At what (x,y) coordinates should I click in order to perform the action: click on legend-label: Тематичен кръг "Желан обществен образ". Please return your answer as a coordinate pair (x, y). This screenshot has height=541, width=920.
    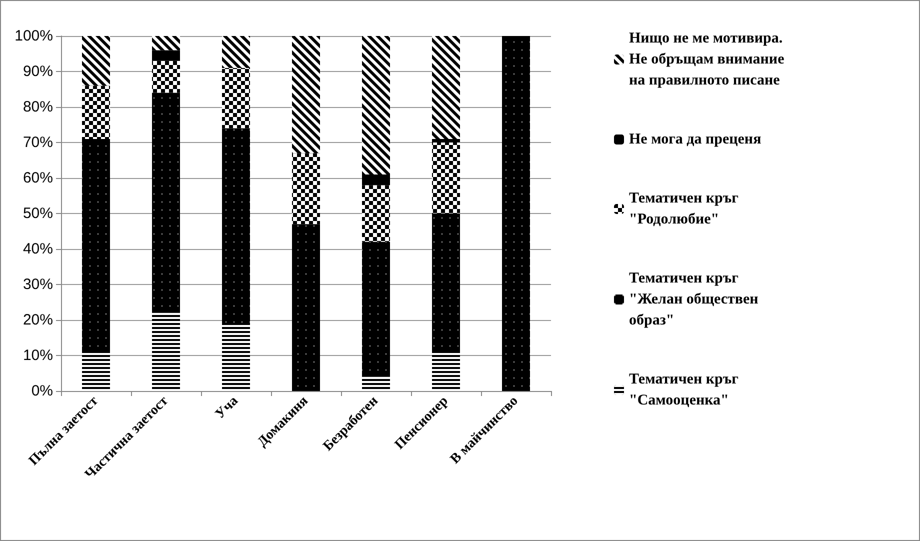
    Looking at the image, I should click on (695, 299).